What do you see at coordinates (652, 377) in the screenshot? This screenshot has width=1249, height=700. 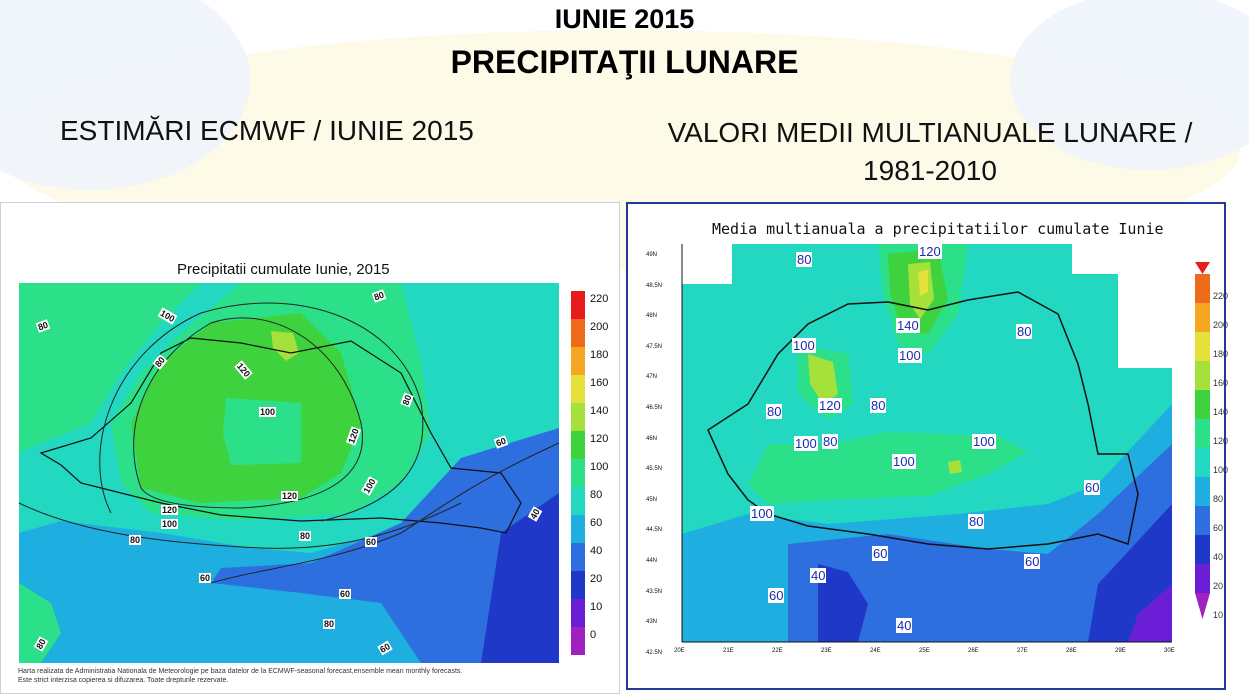 I see `lat-label: 47N` at bounding box center [652, 377].